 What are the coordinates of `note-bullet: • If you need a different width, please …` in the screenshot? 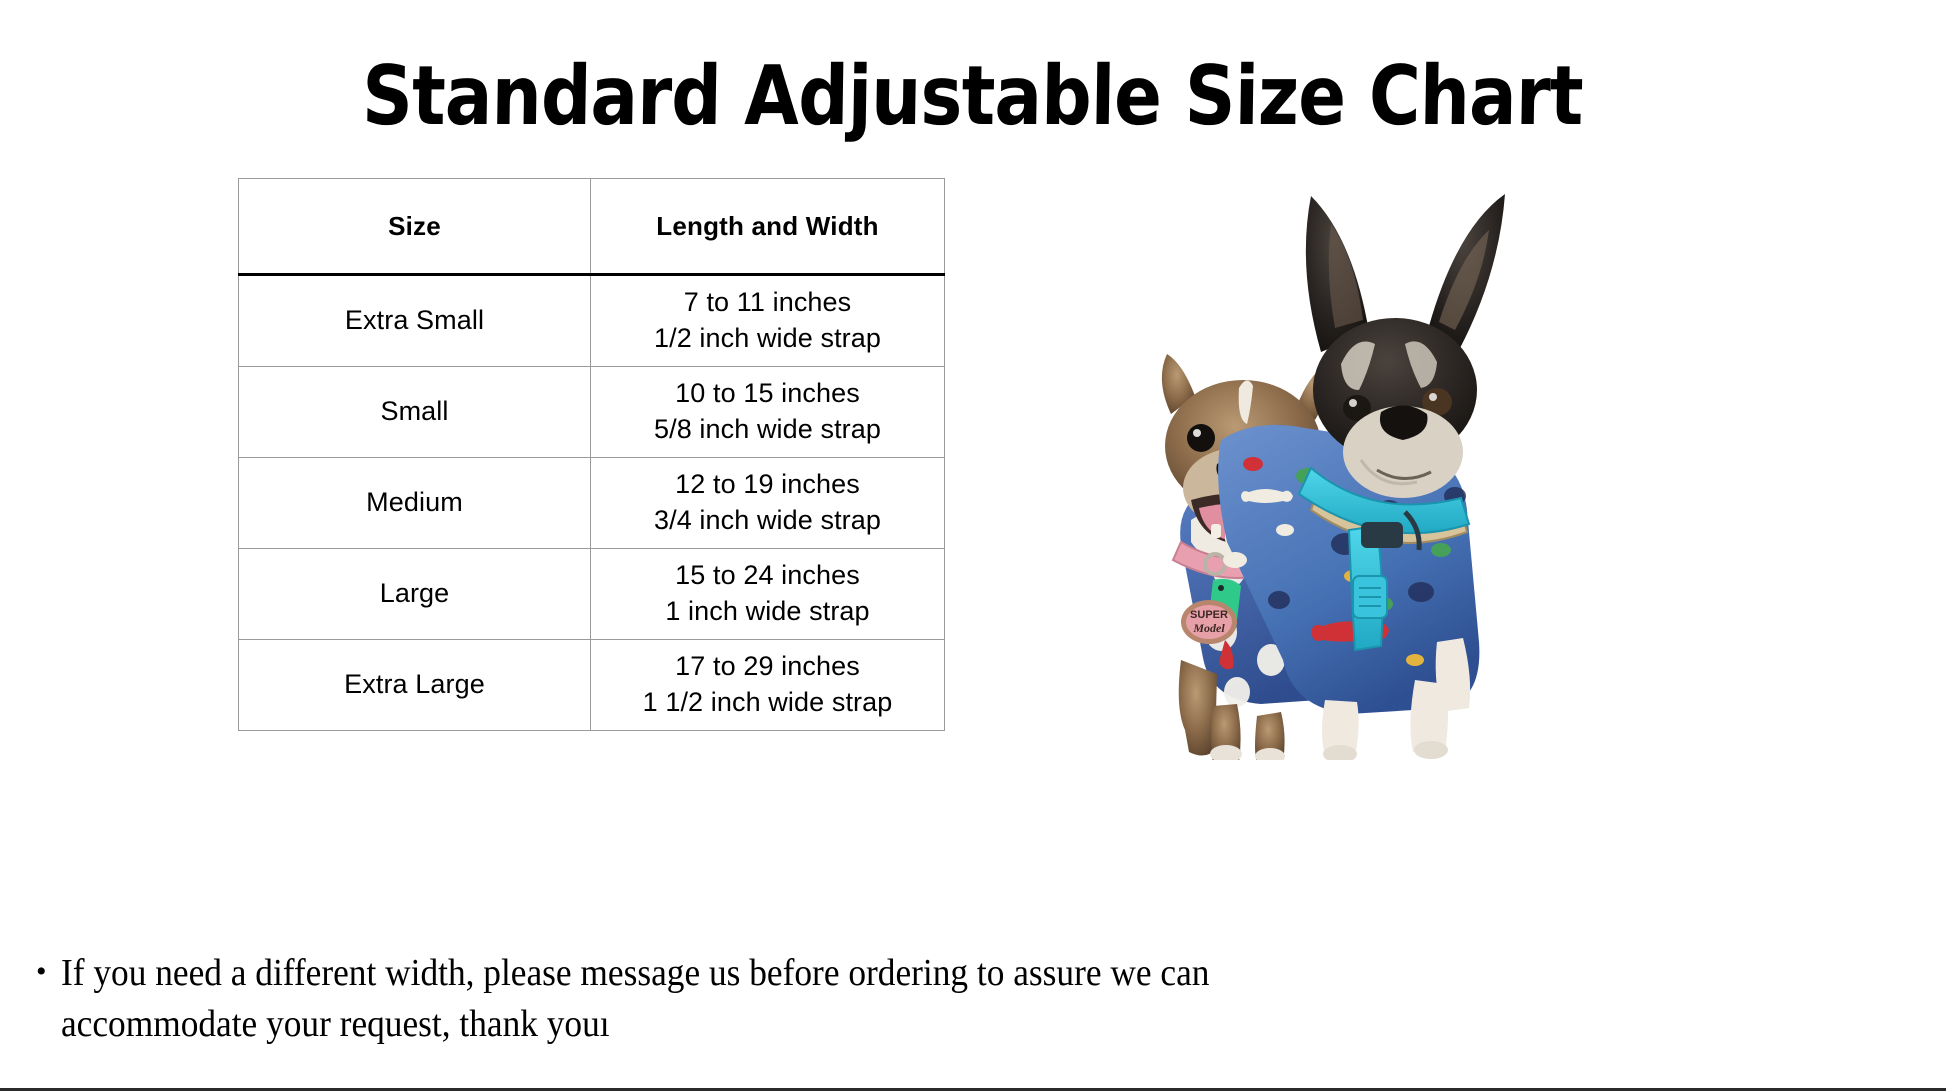 It's located at (731, 999).